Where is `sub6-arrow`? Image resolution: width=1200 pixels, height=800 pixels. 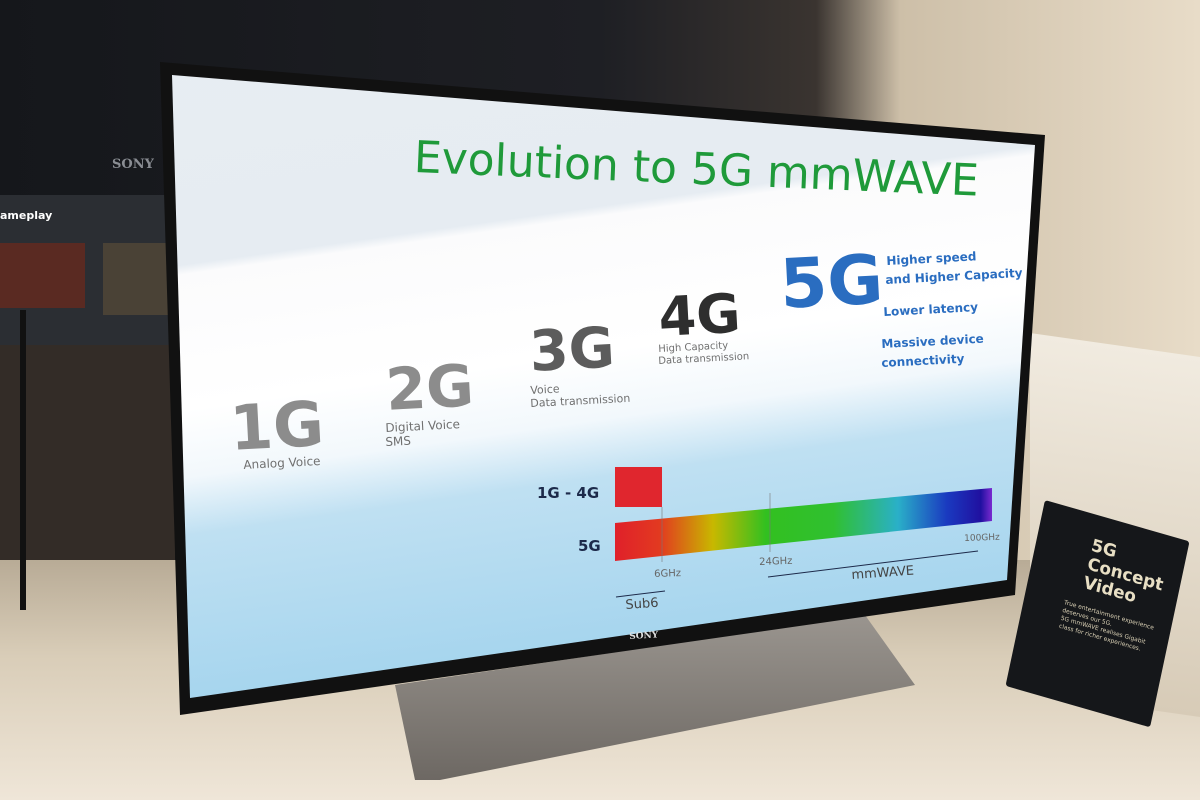
sub6-arrow is located at coordinates (640, 594).